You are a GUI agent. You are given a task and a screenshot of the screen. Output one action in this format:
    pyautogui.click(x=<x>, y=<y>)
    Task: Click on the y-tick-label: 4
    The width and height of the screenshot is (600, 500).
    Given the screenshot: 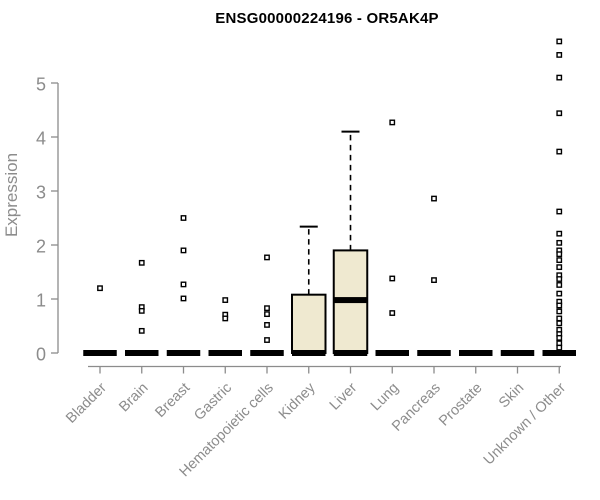 What is the action you would take?
    pyautogui.click(x=41, y=139)
    